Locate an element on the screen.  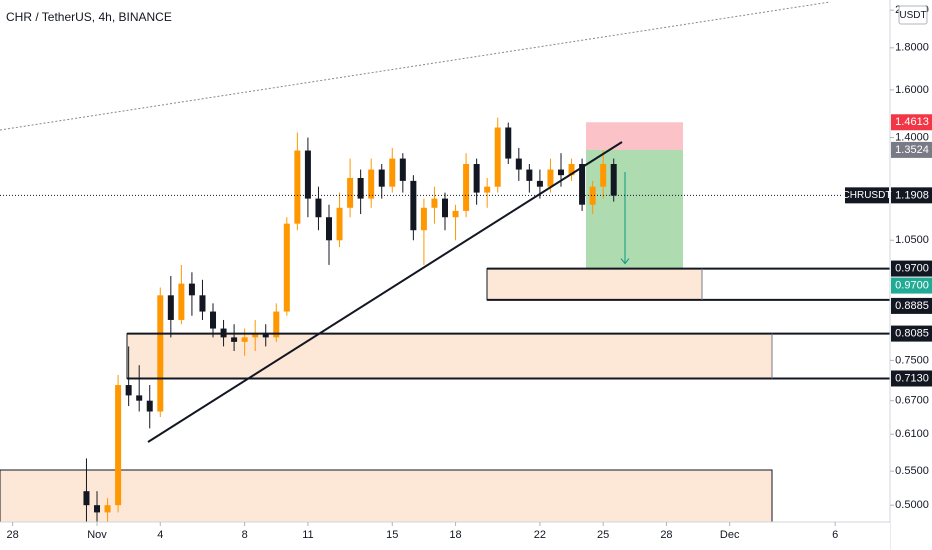
x-tick-label: 25 is located at coordinates (603, 535).